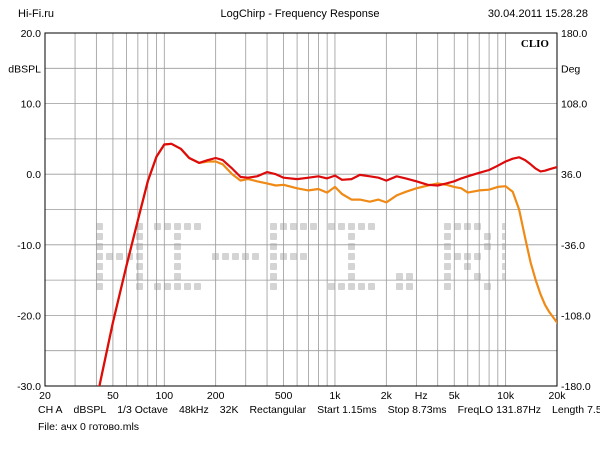 This screenshot has width=600, height=450. I want to click on param-5: Rectangular, so click(278, 410).